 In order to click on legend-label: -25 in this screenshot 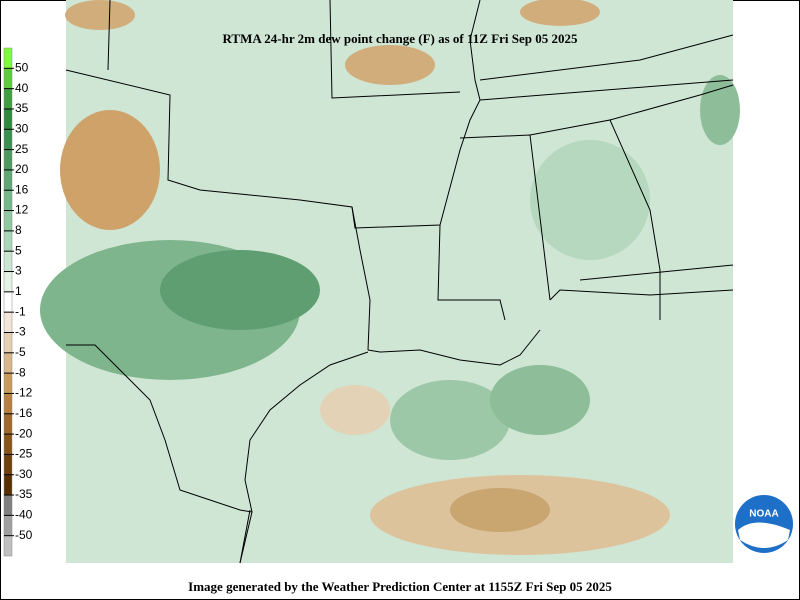, I will do `click(24, 454)`.